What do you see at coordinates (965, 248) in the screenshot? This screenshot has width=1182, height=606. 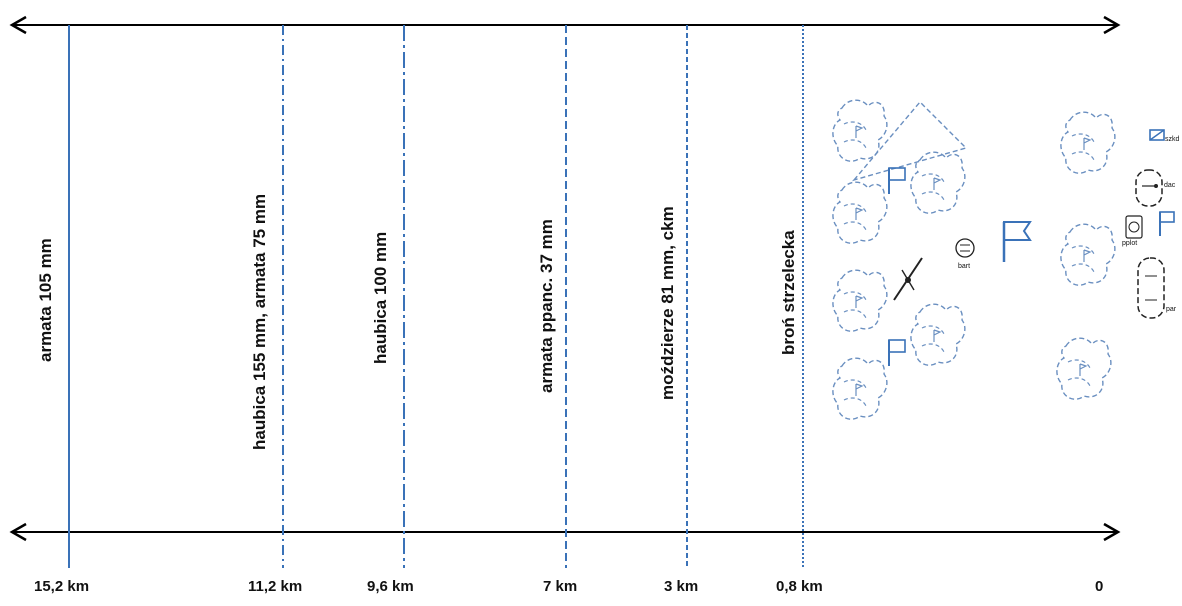 I see `bart-symbol-icon` at bounding box center [965, 248].